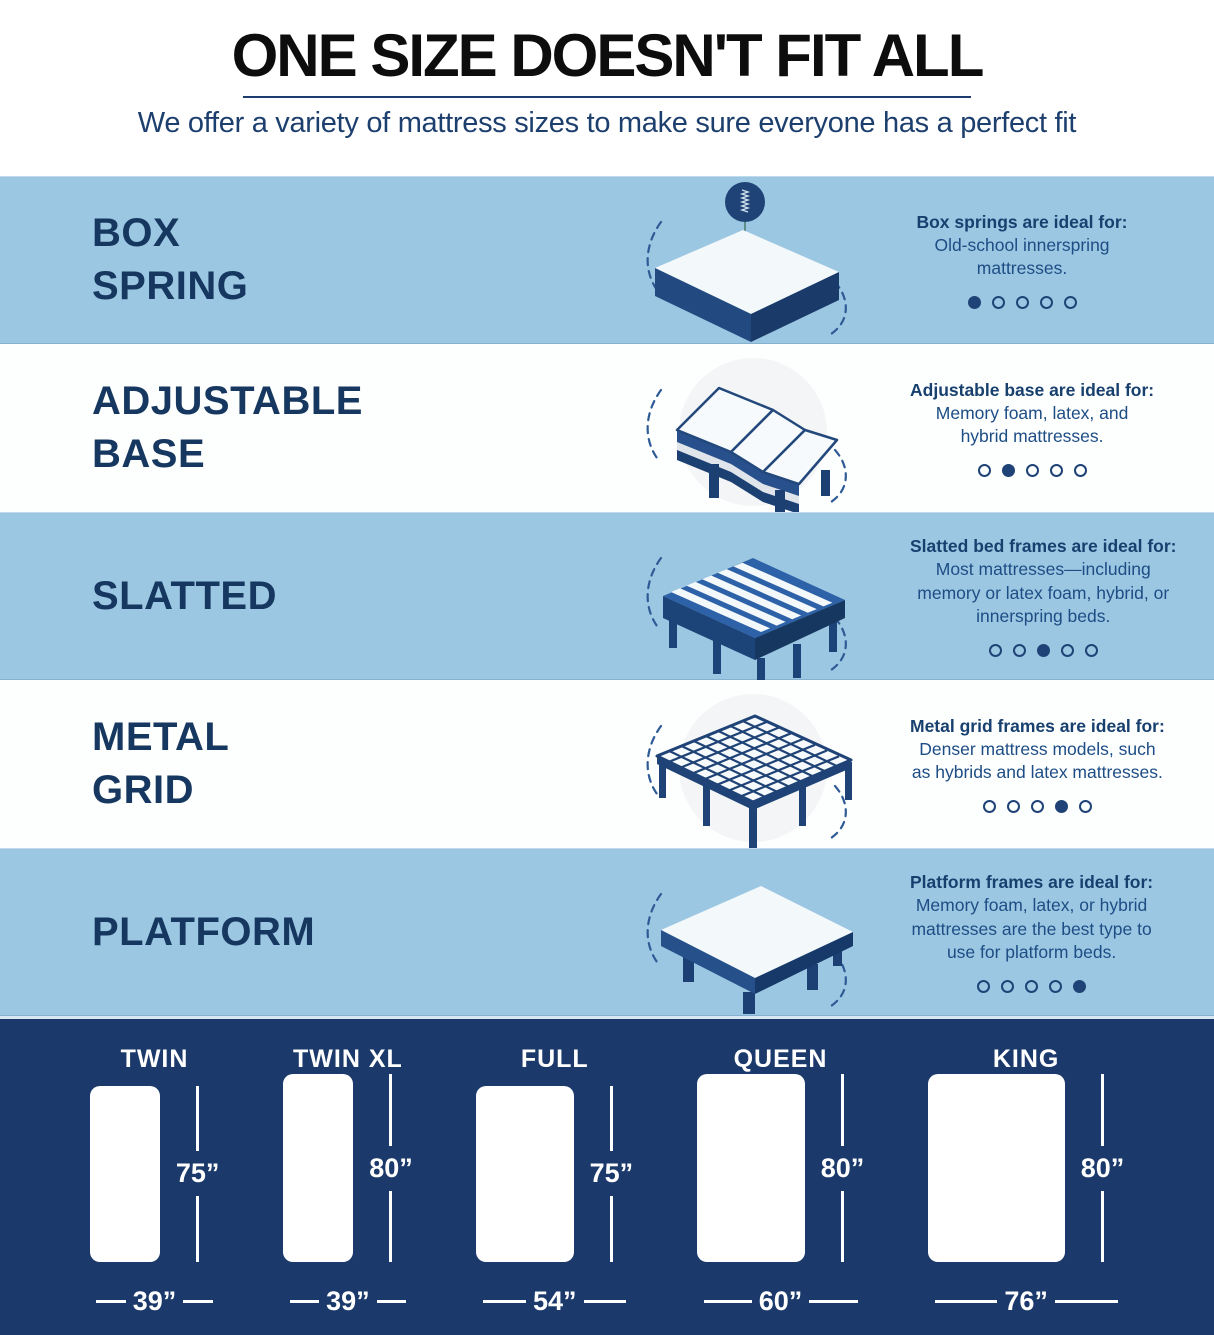  I want to click on size-figure: 75” 54”, so click(554, 1201).